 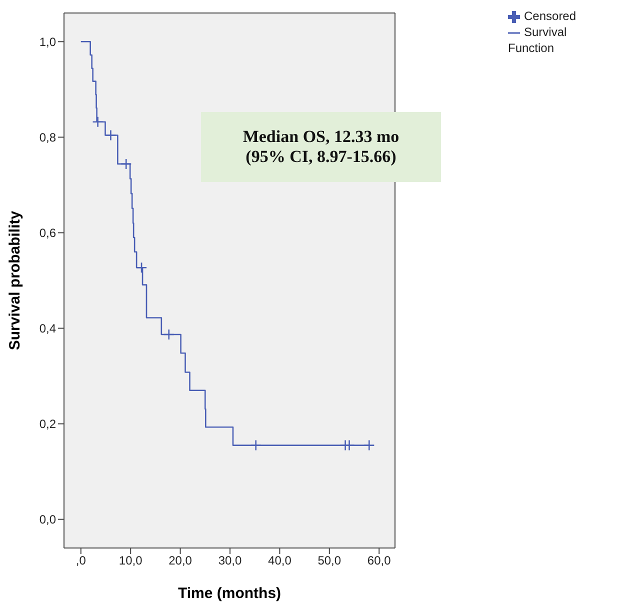 What do you see at coordinates (230, 561) in the screenshot?
I see `x-tick-label: 30,0` at bounding box center [230, 561].